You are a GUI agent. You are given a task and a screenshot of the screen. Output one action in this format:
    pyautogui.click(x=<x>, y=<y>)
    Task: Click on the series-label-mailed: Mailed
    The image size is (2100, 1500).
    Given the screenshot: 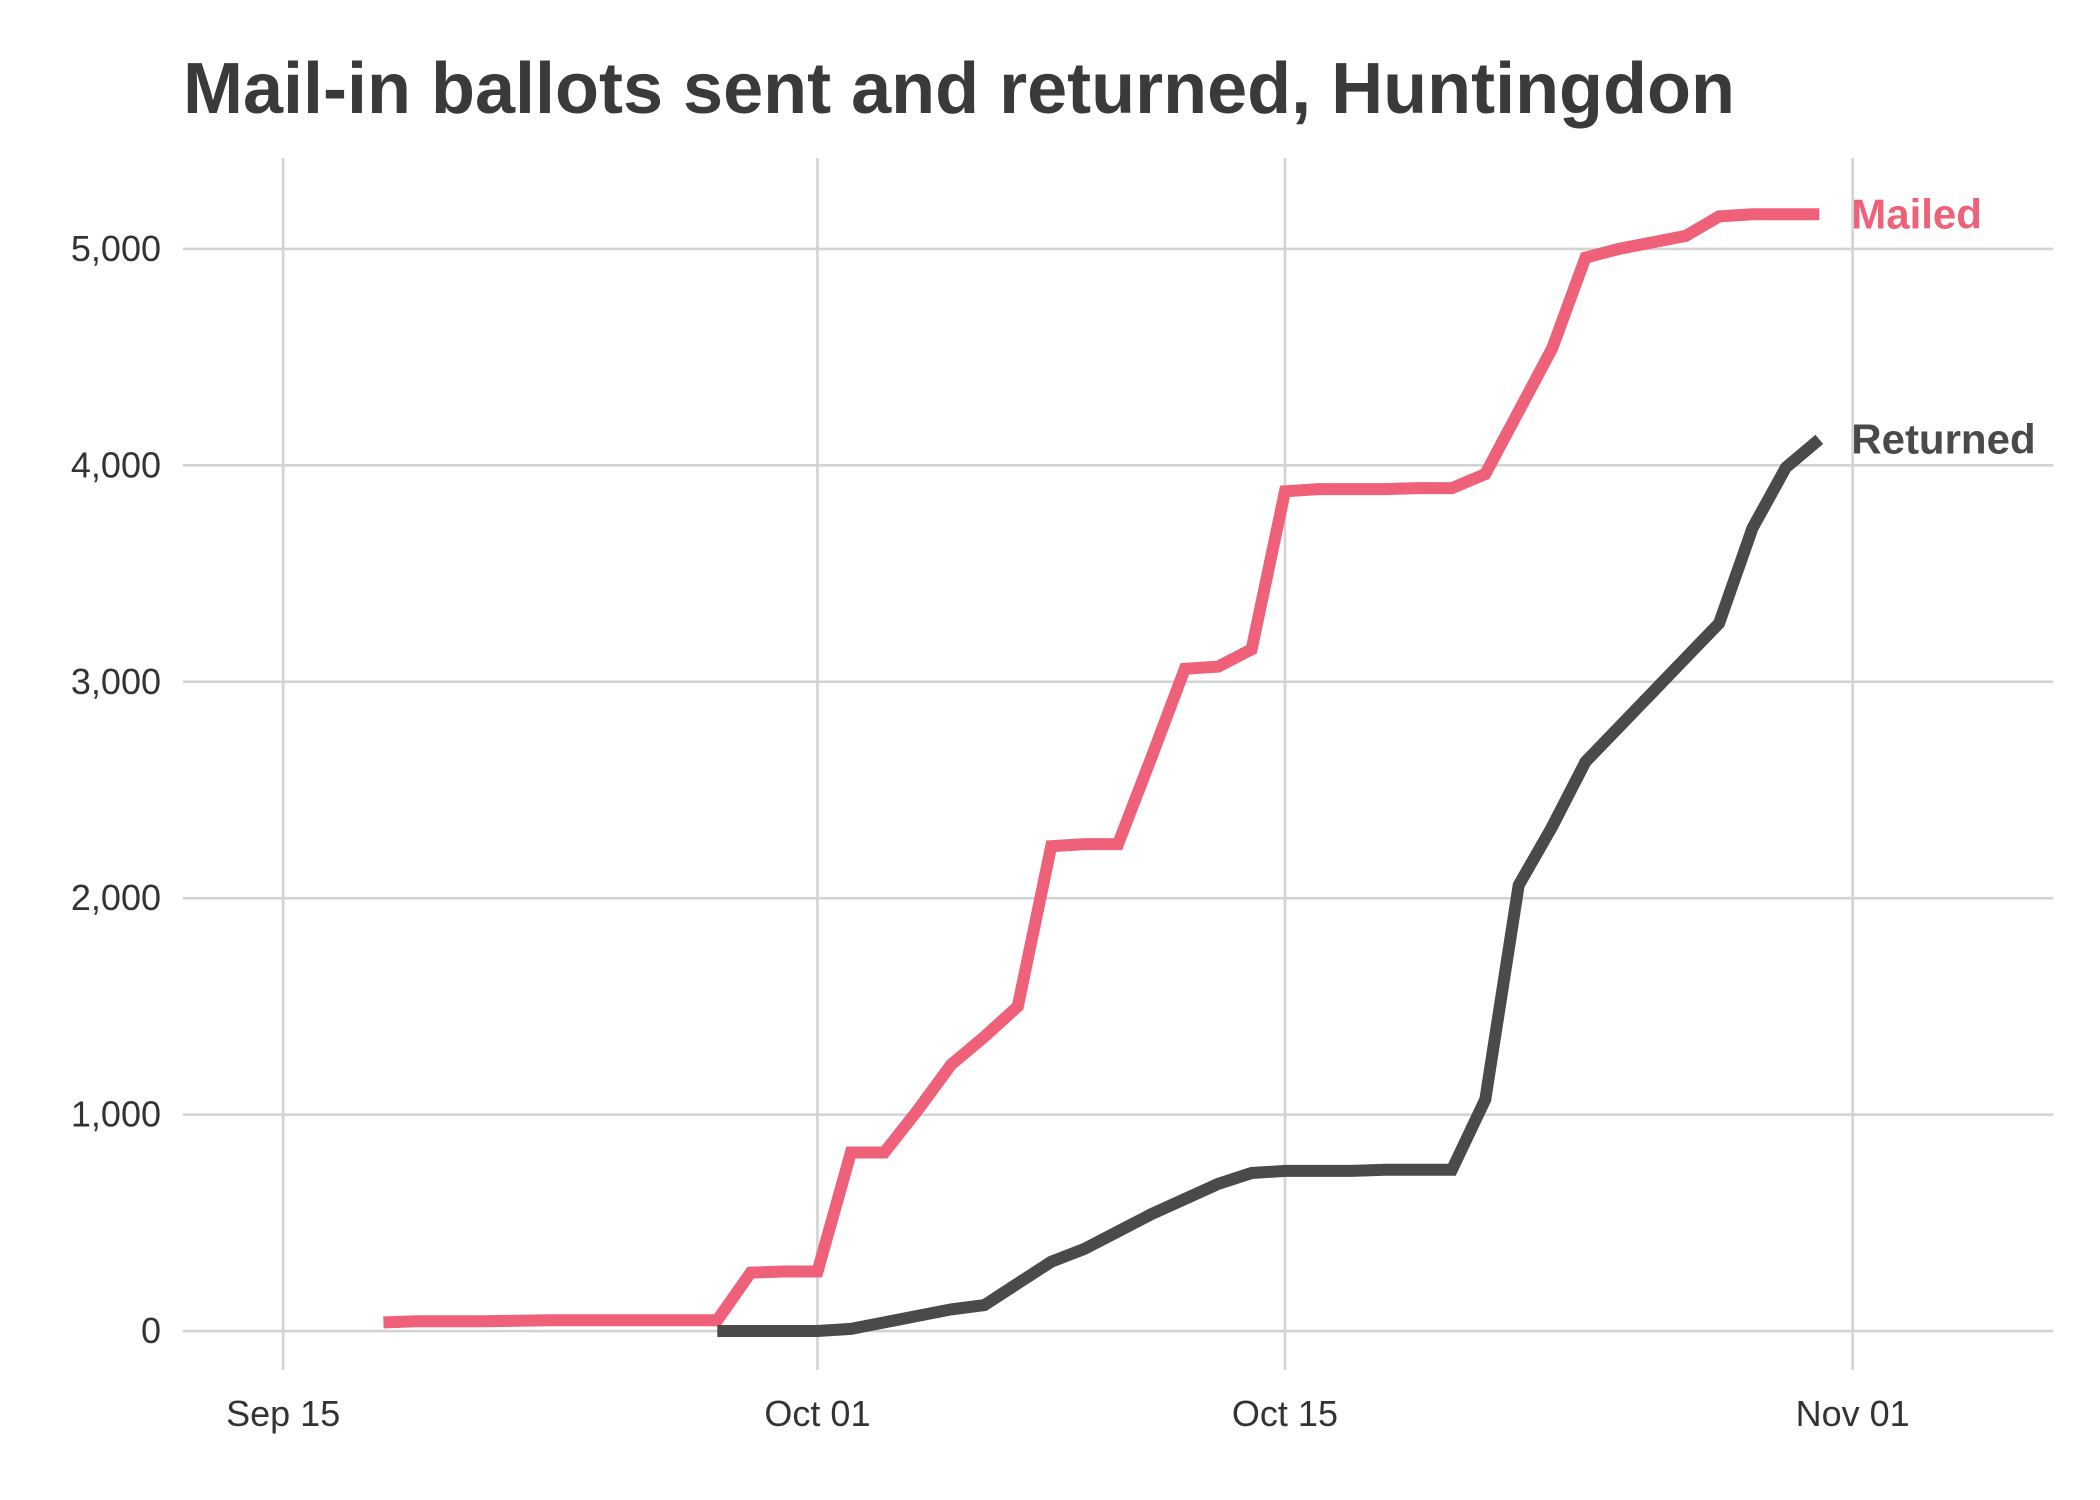 What is the action you would take?
    pyautogui.click(x=1916, y=213)
    